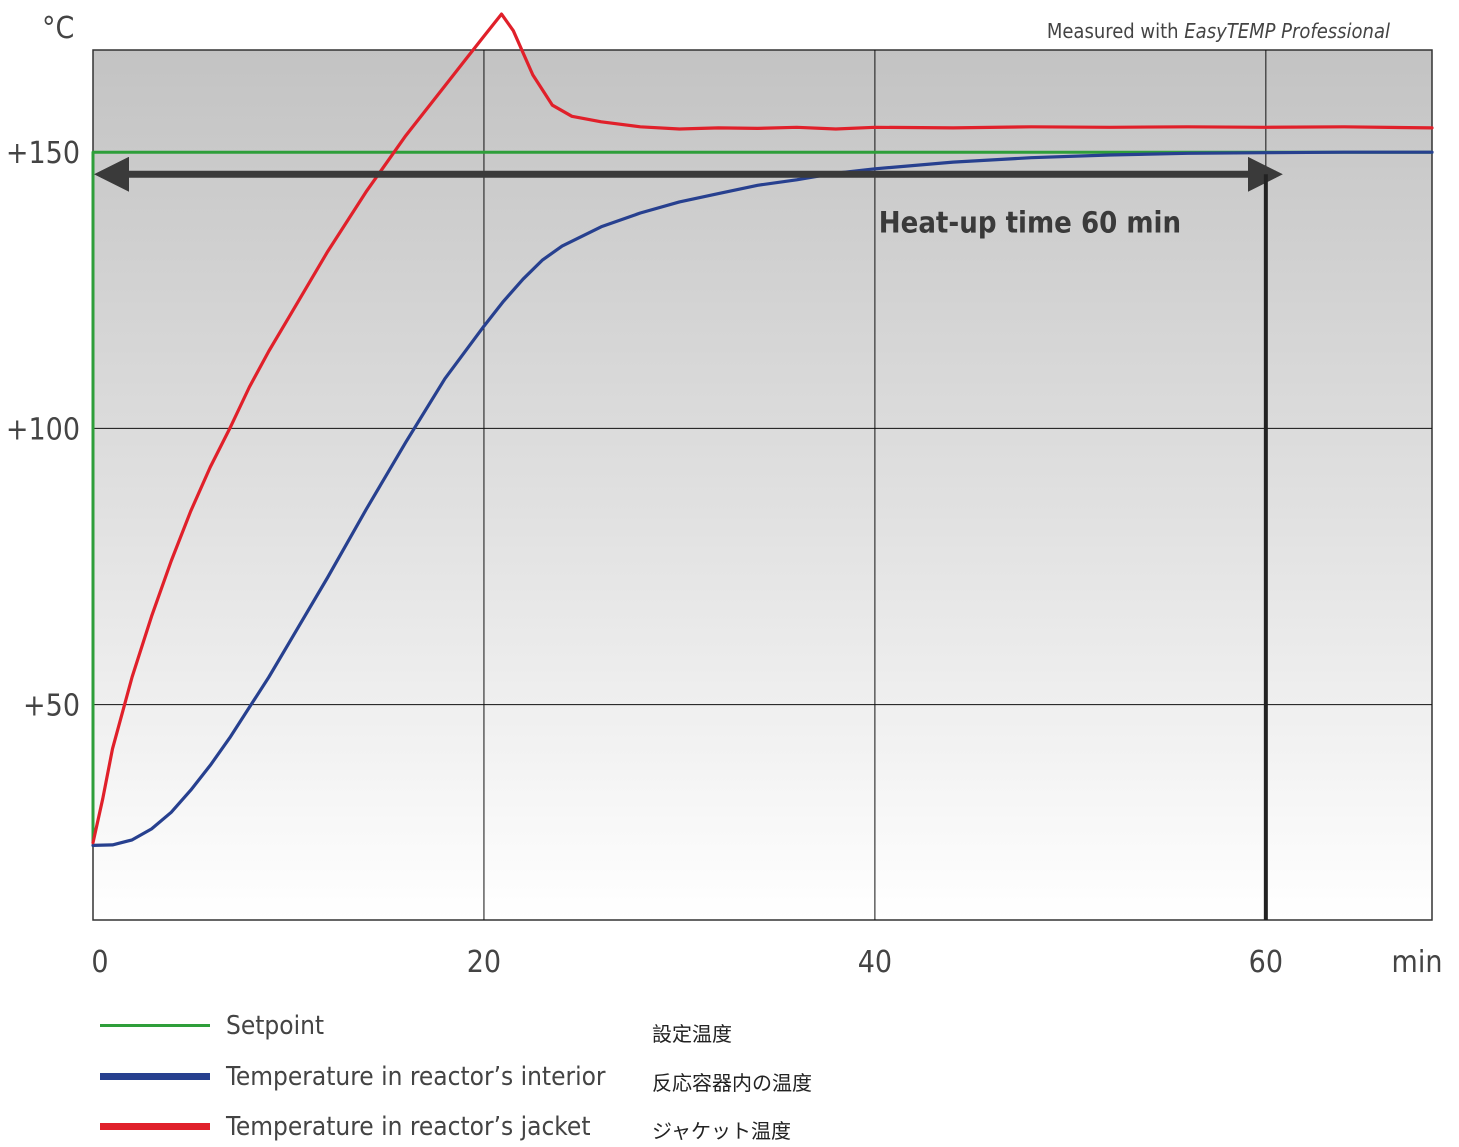  I want to click on measurement-note: Measured with EasyTEMP Professional, so click(1218, 31).